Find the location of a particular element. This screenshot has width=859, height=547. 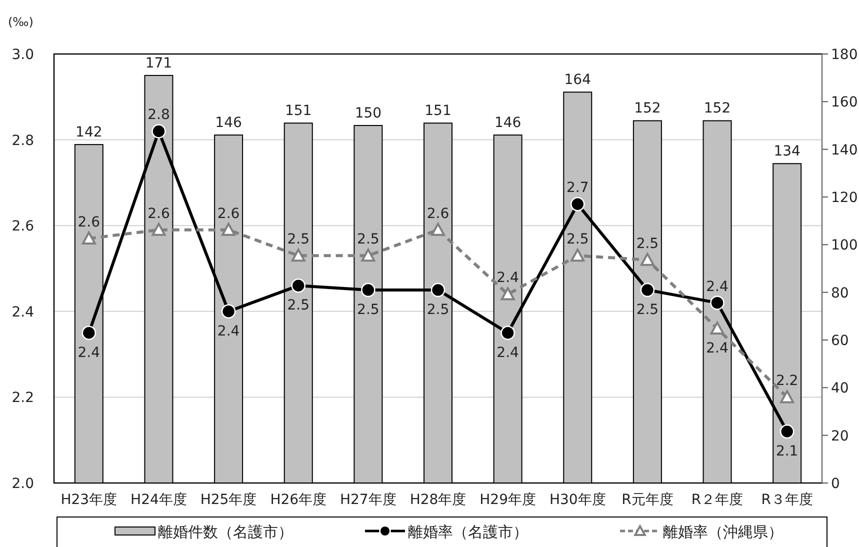

data-label: 2.7 is located at coordinates (577, 188).